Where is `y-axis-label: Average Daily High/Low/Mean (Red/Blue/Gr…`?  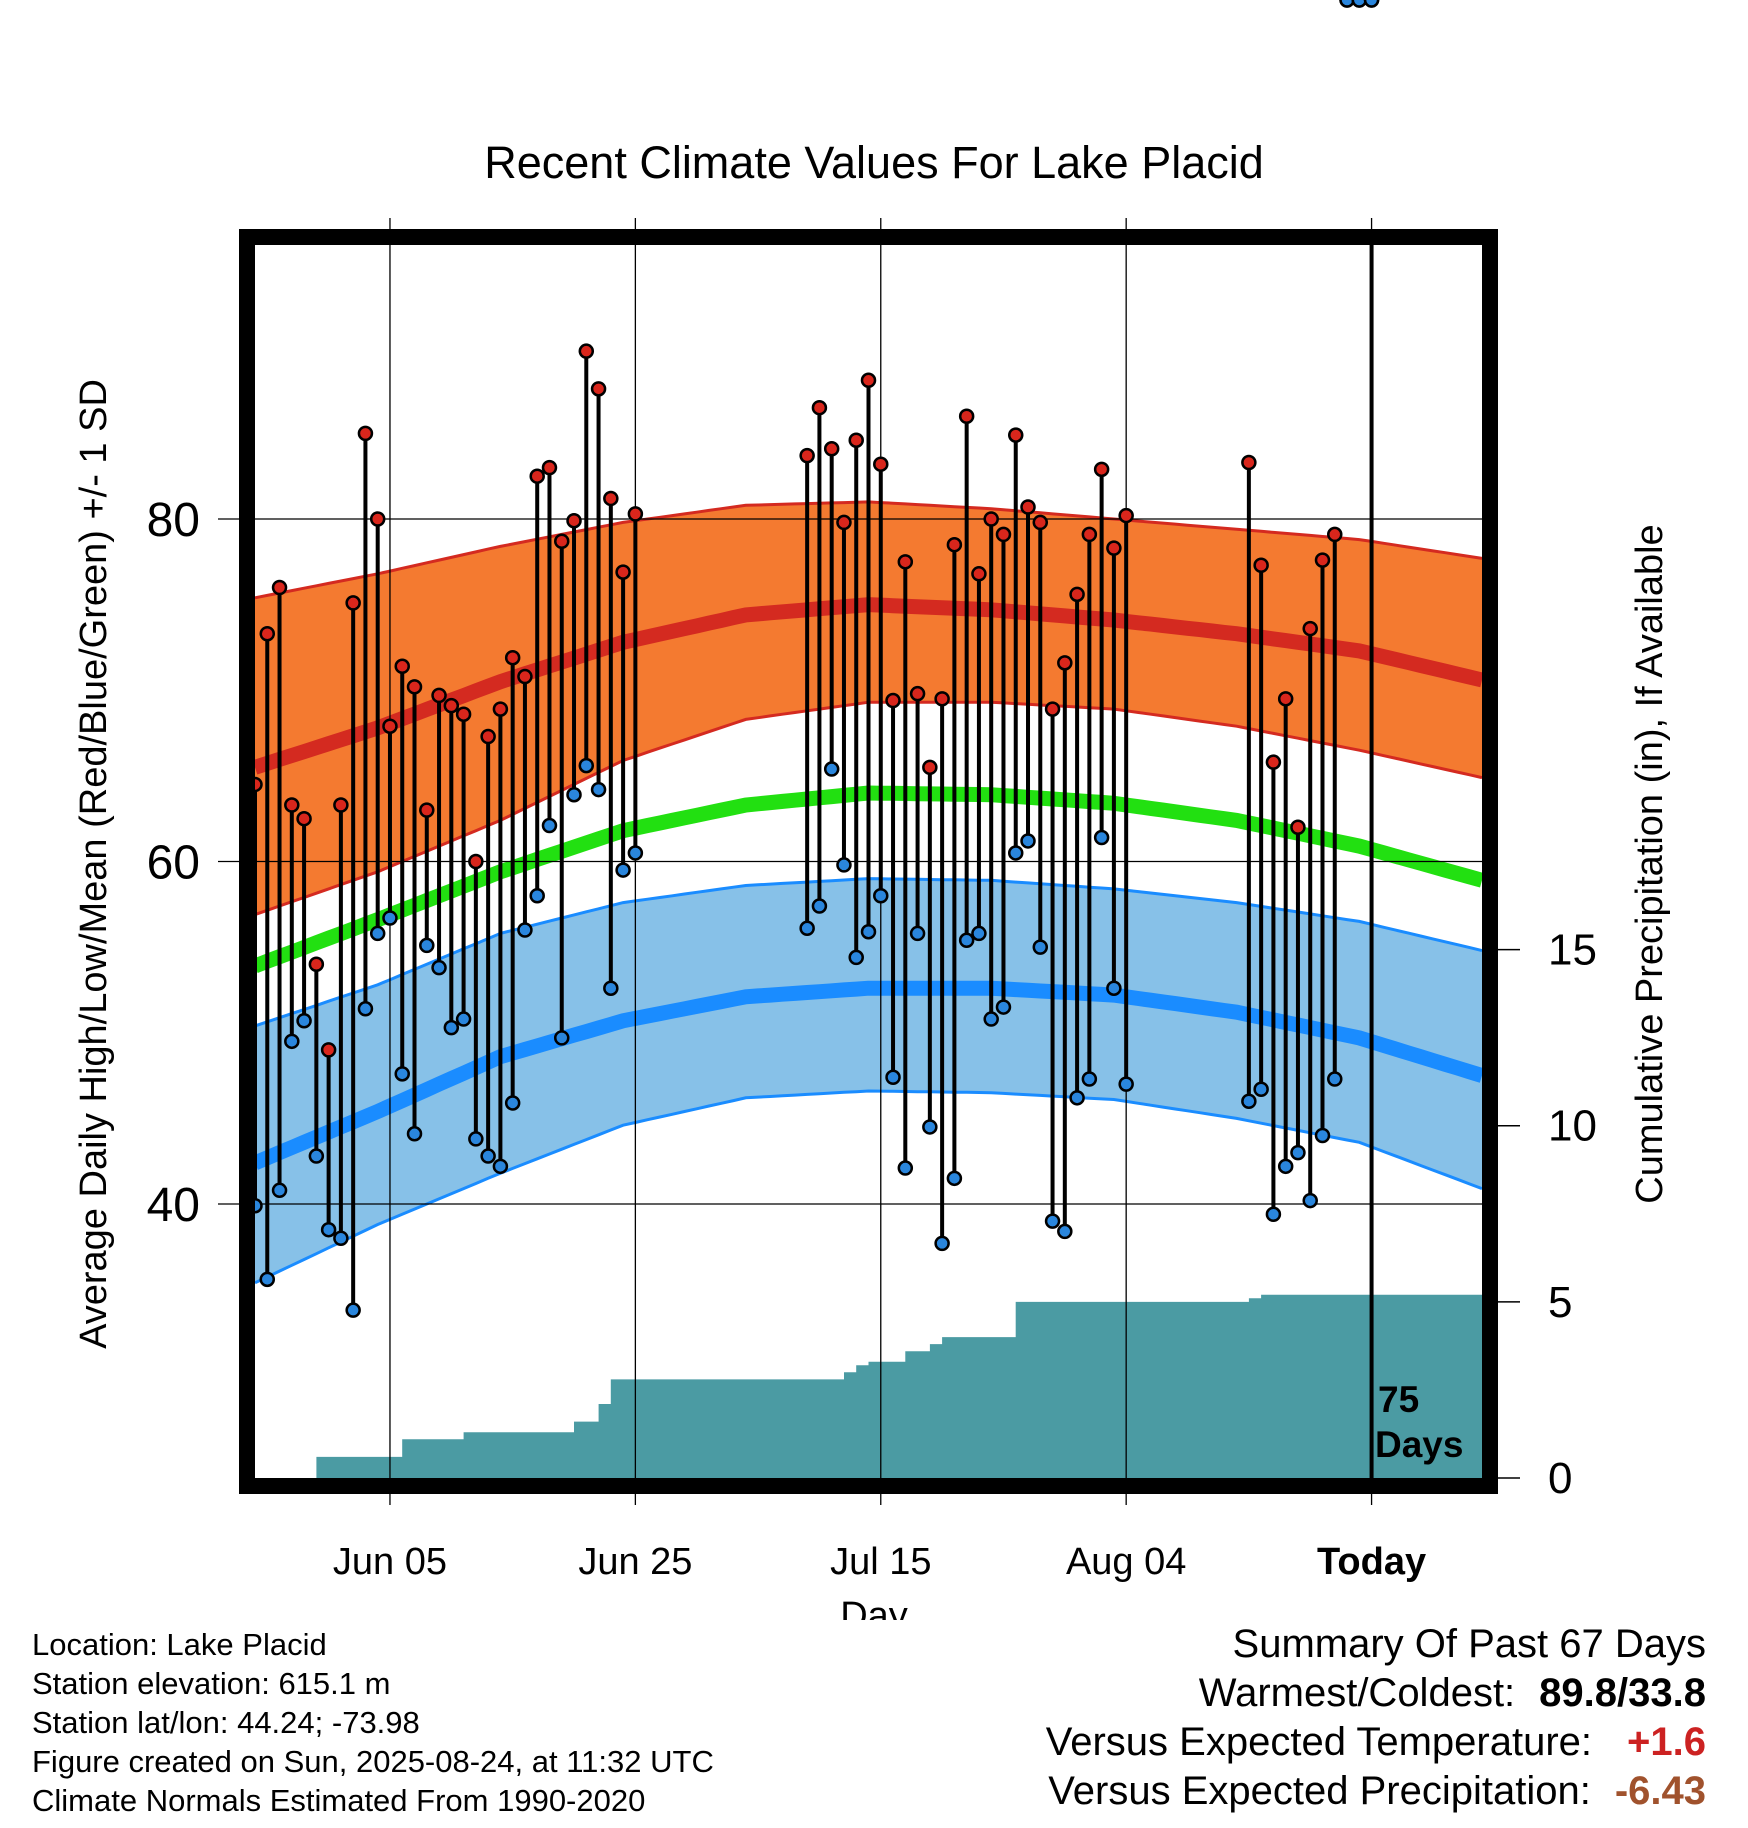
y-axis-label: Average Daily High/Low/Mean (Red/Blue/Gr… is located at coordinates (94, 864).